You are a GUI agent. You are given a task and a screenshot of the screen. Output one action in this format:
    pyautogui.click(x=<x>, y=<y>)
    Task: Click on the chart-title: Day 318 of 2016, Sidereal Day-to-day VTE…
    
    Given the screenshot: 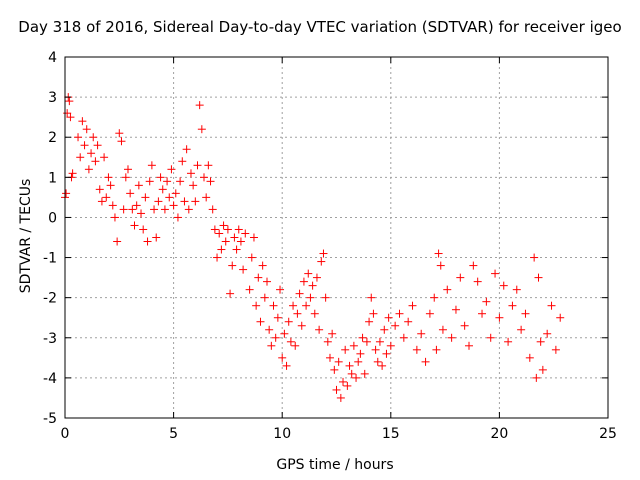 What is the action you would take?
    pyautogui.click(x=320, y=27)
    